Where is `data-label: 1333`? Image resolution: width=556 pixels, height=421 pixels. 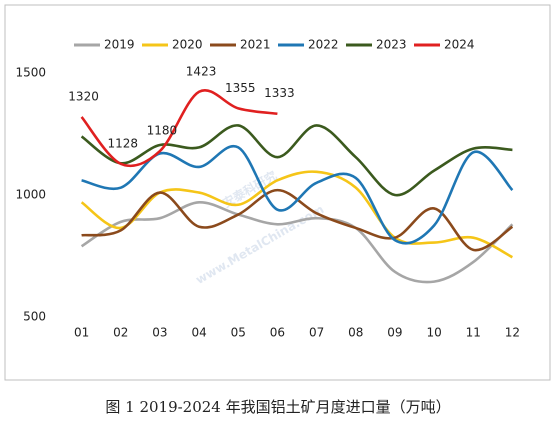
data-label: 1333 is located at coordinates (279, 93).